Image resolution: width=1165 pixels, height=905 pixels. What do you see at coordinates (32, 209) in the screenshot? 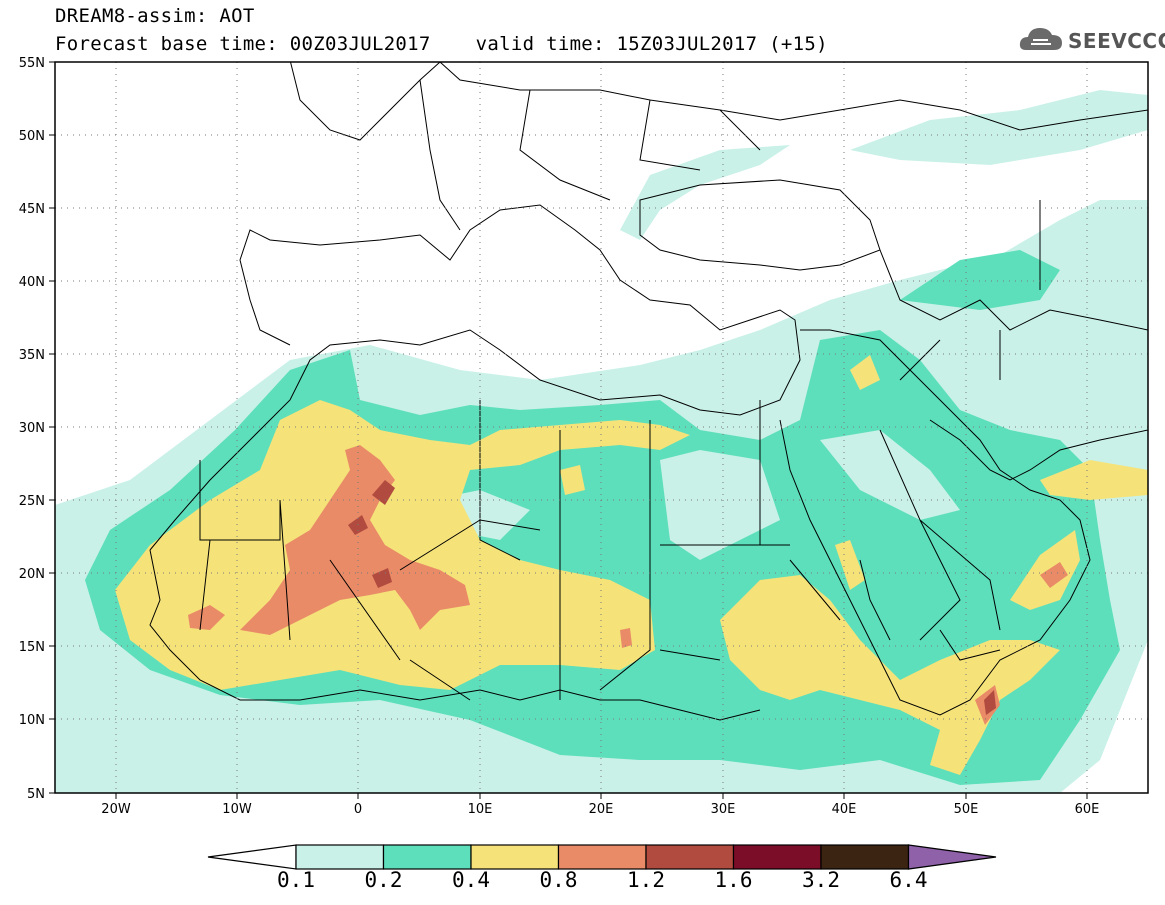
I see `lat-label: 45N` at bounding box center [32, 209].